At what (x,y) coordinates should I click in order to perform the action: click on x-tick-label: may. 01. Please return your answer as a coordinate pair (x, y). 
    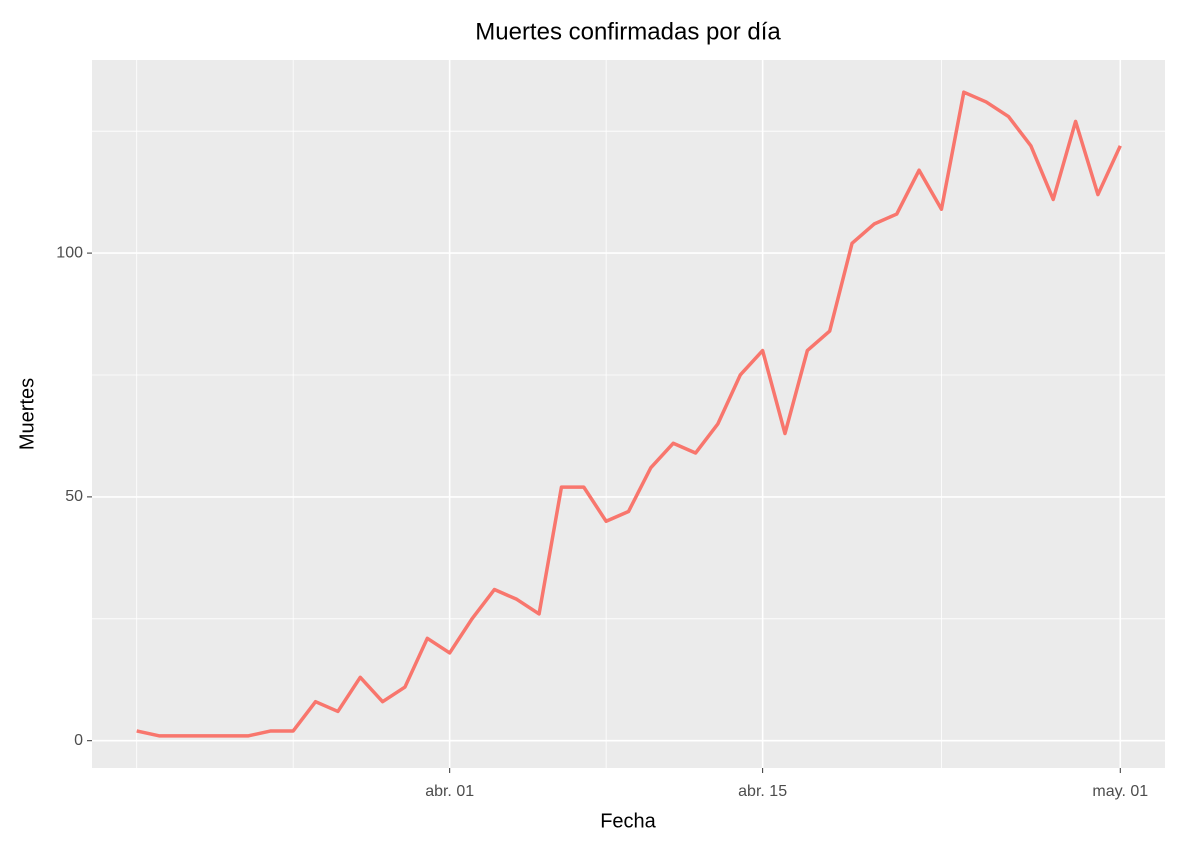
    Looking at the image, I should click on (1120, 791).